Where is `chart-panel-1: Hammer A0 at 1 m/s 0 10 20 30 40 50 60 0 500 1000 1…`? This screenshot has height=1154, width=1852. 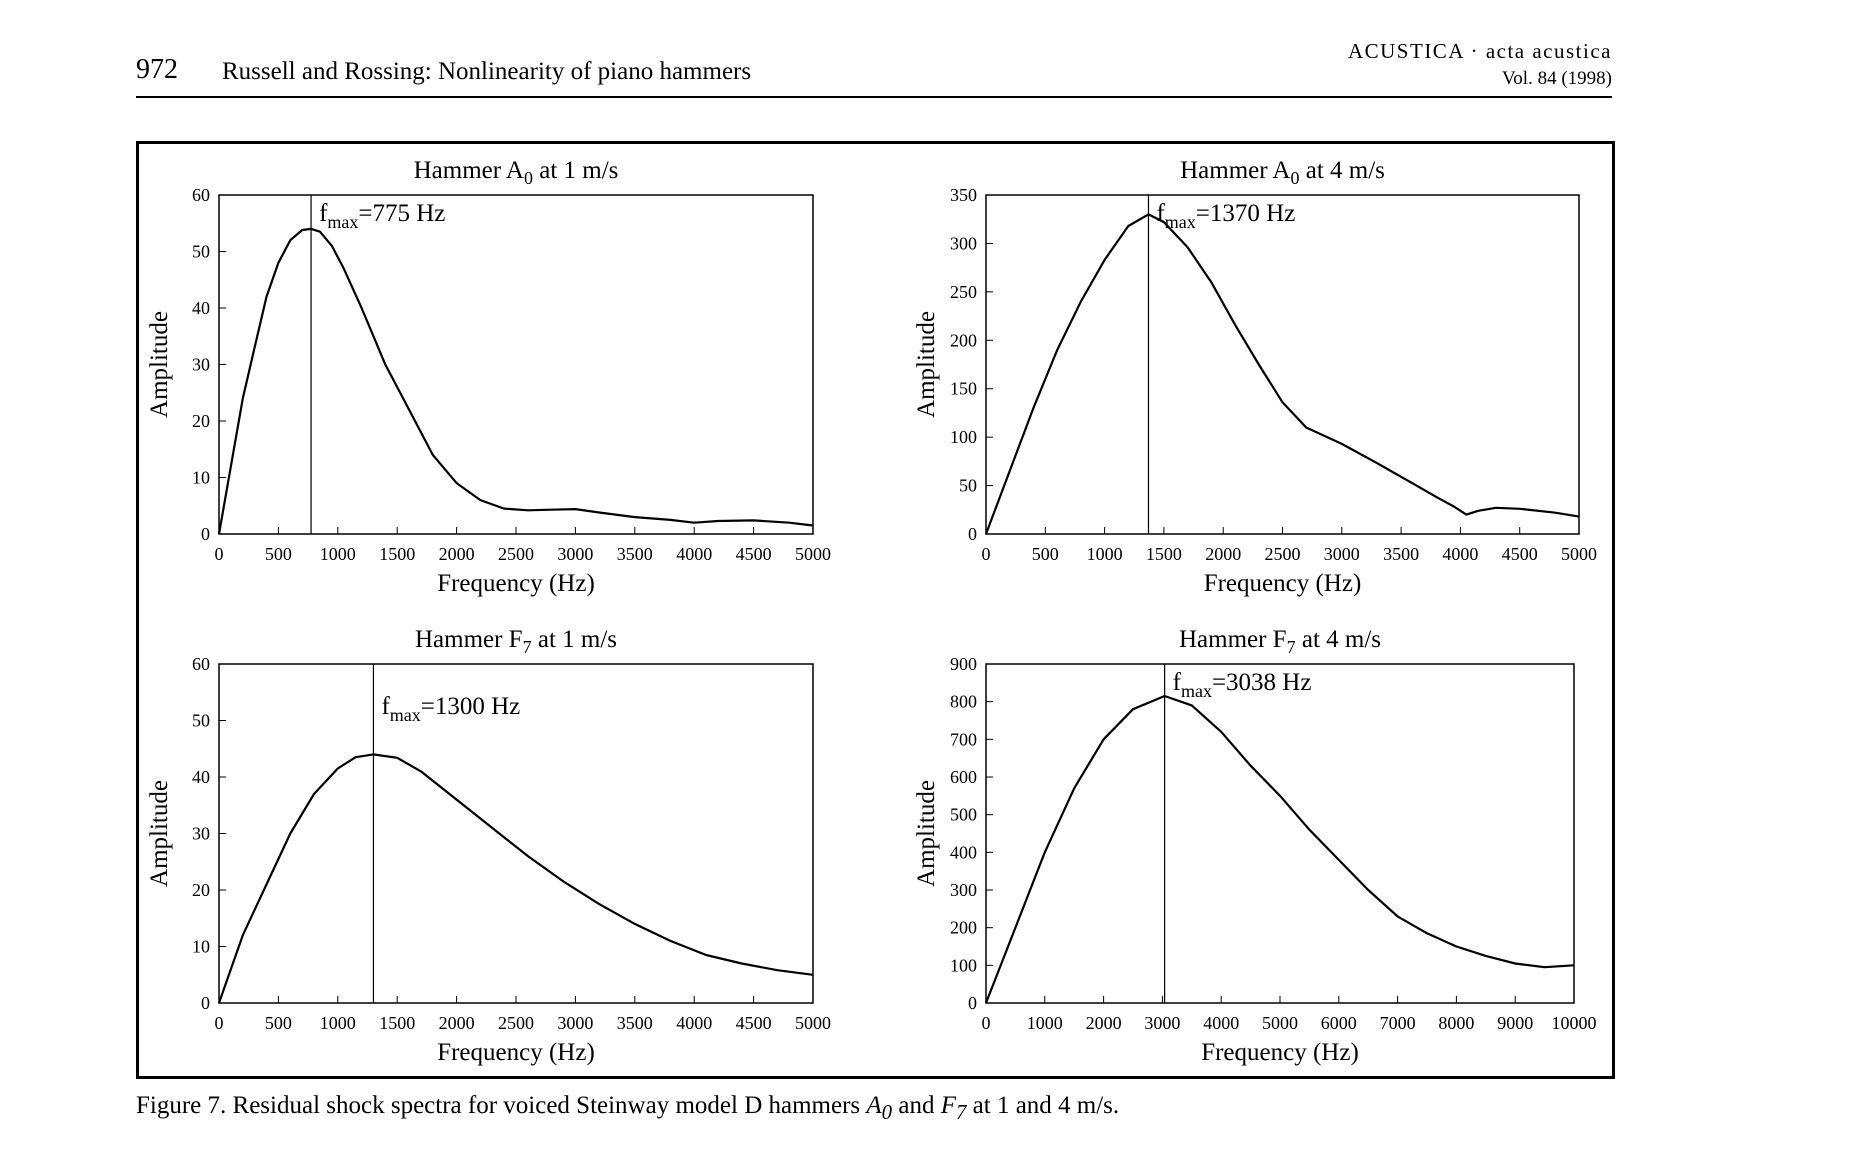 chart-panel-1: Hammer A0 at 1 m/s 0 10 20 30 40 50 60 0 500 1000 1… is located at coordinates (488, 377).